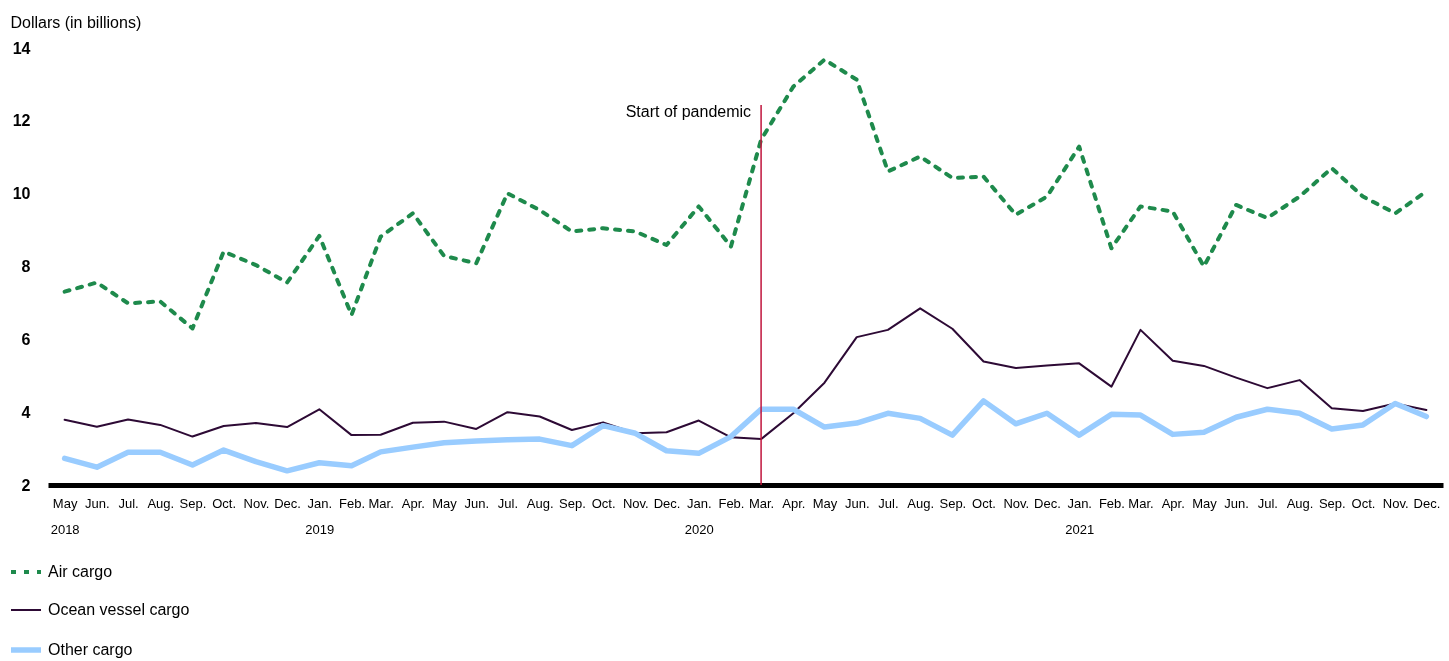 This screenshot has width=1449, height=661. What do you see at coordinates (699, 516) in the screenshot?
I see `x-tick-label: Jan. 2020` at bounding box center [699, 516].